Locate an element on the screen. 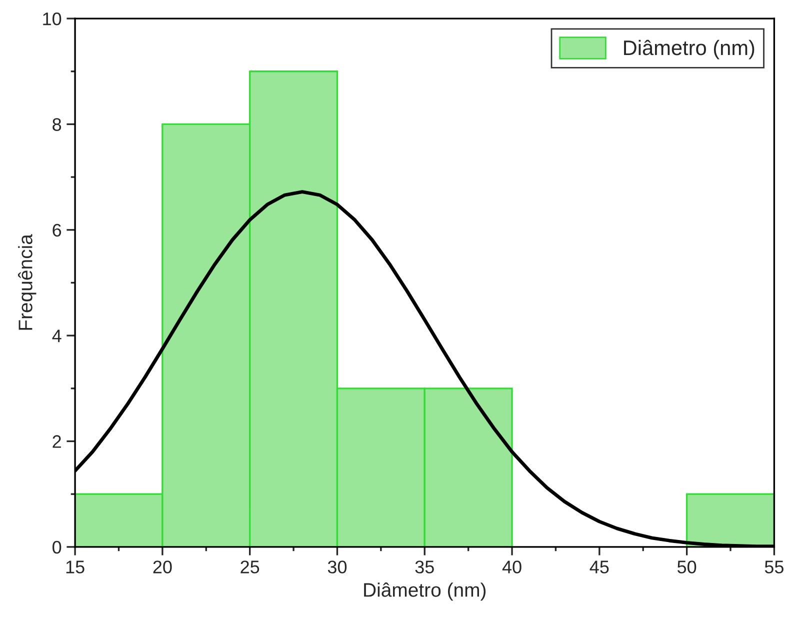  y-tick-label: 6 is located at coordinates (57, 230).